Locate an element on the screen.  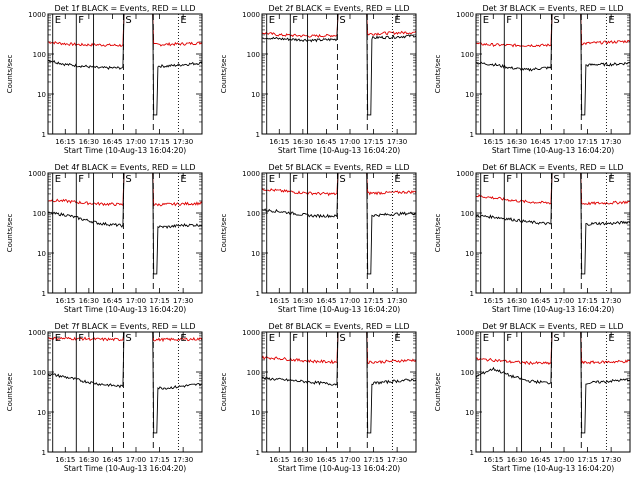
panel-title: Det 8f BLACK = Events, RED = LLD is located at coordinates (338, 326).